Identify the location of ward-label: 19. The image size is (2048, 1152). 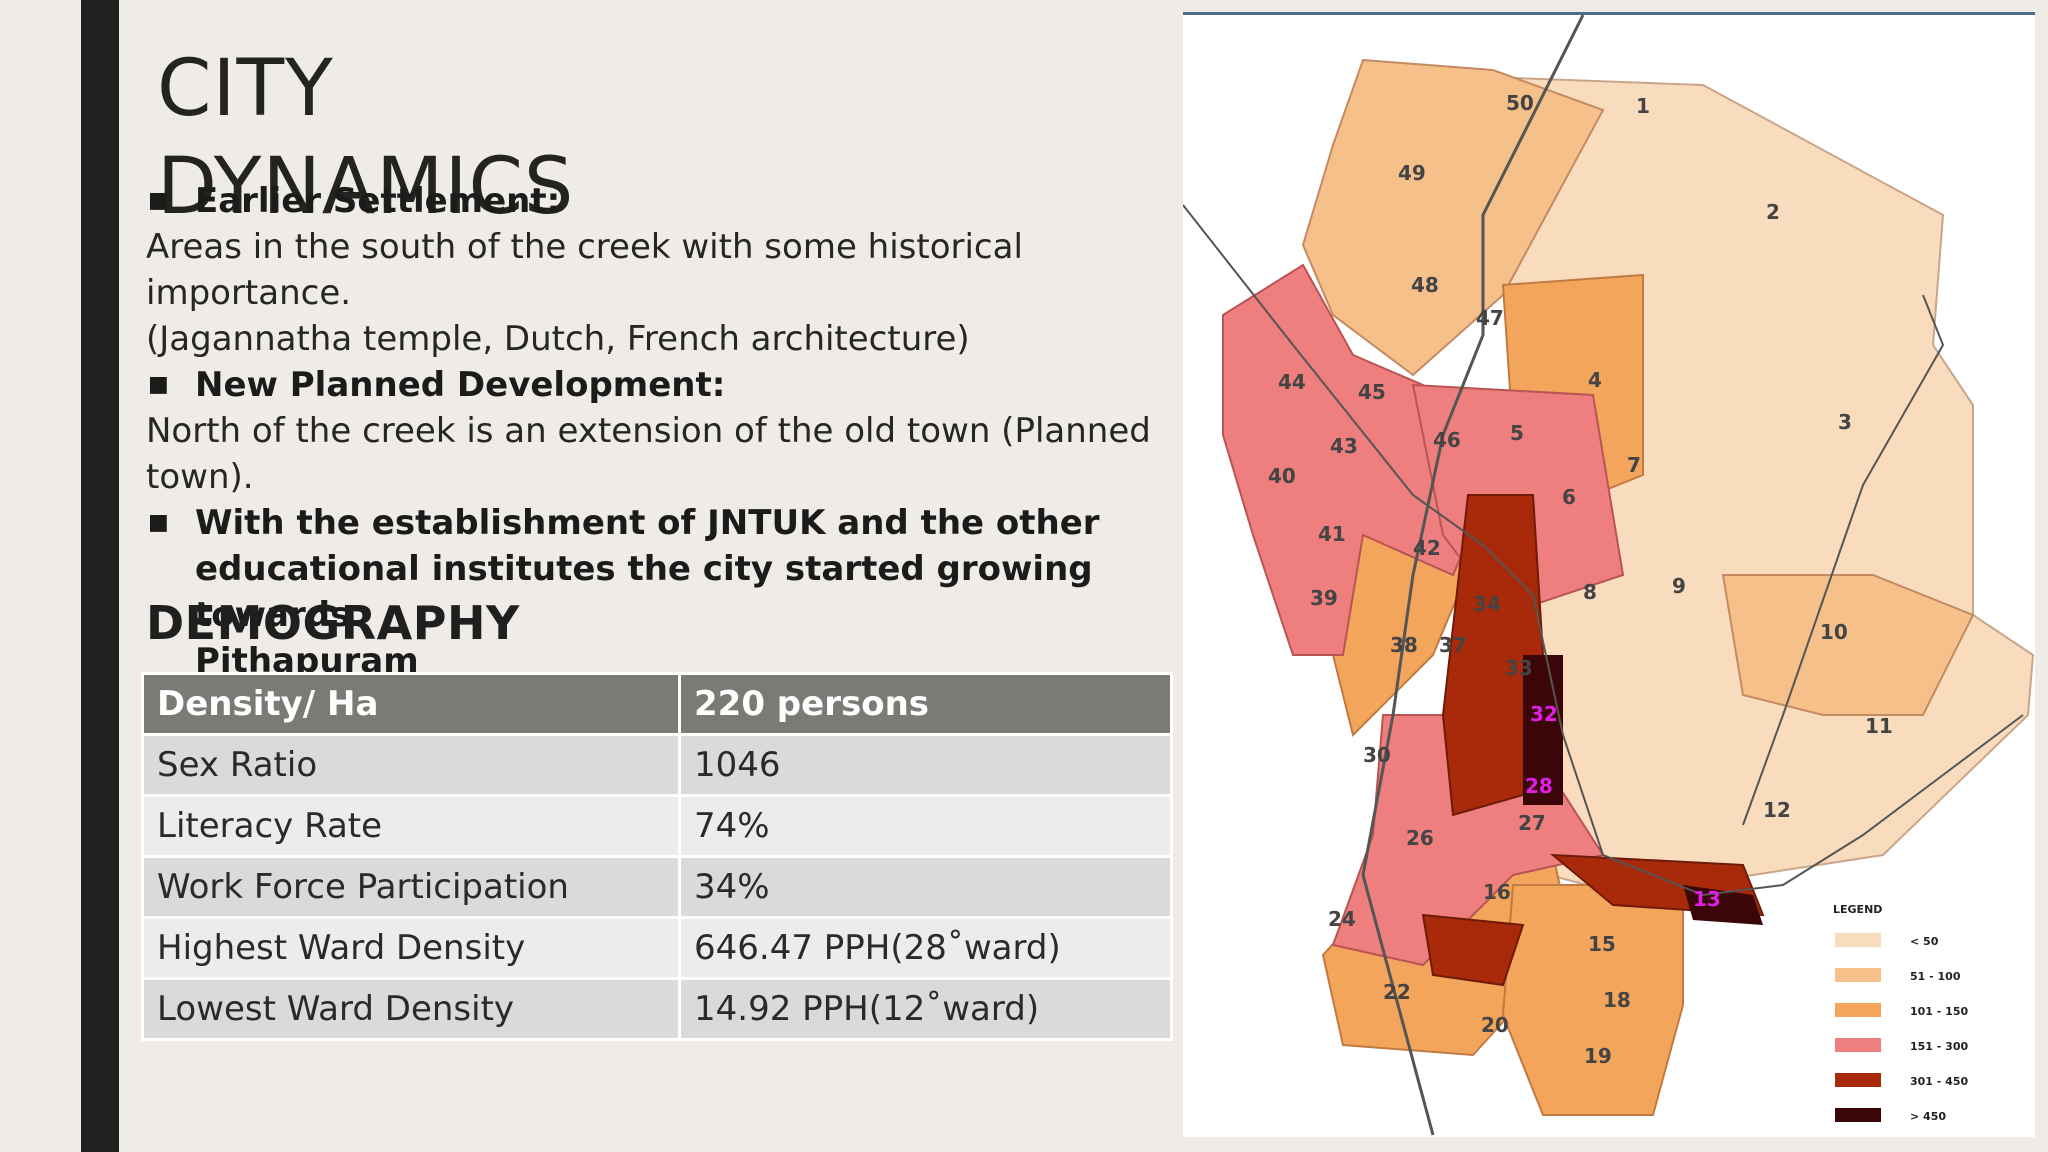
(1598, 1056).